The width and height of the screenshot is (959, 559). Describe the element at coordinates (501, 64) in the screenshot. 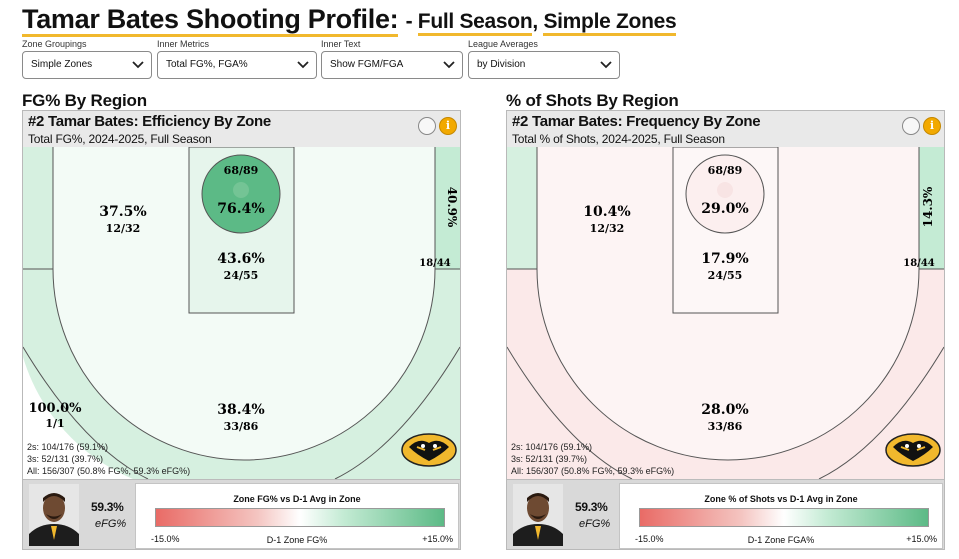

I see `select-value: by Division` at that location.